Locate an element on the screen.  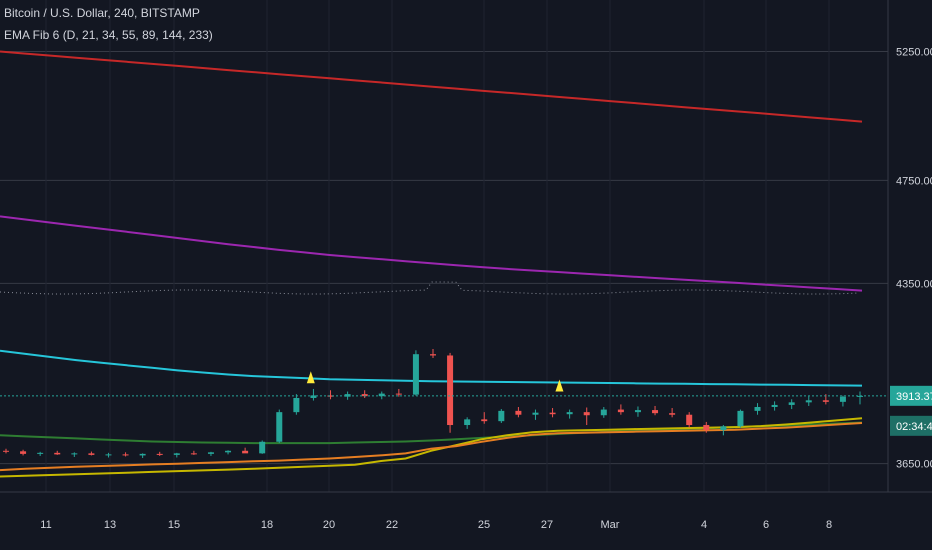
signal-markers is located at coordinates (435, 381).